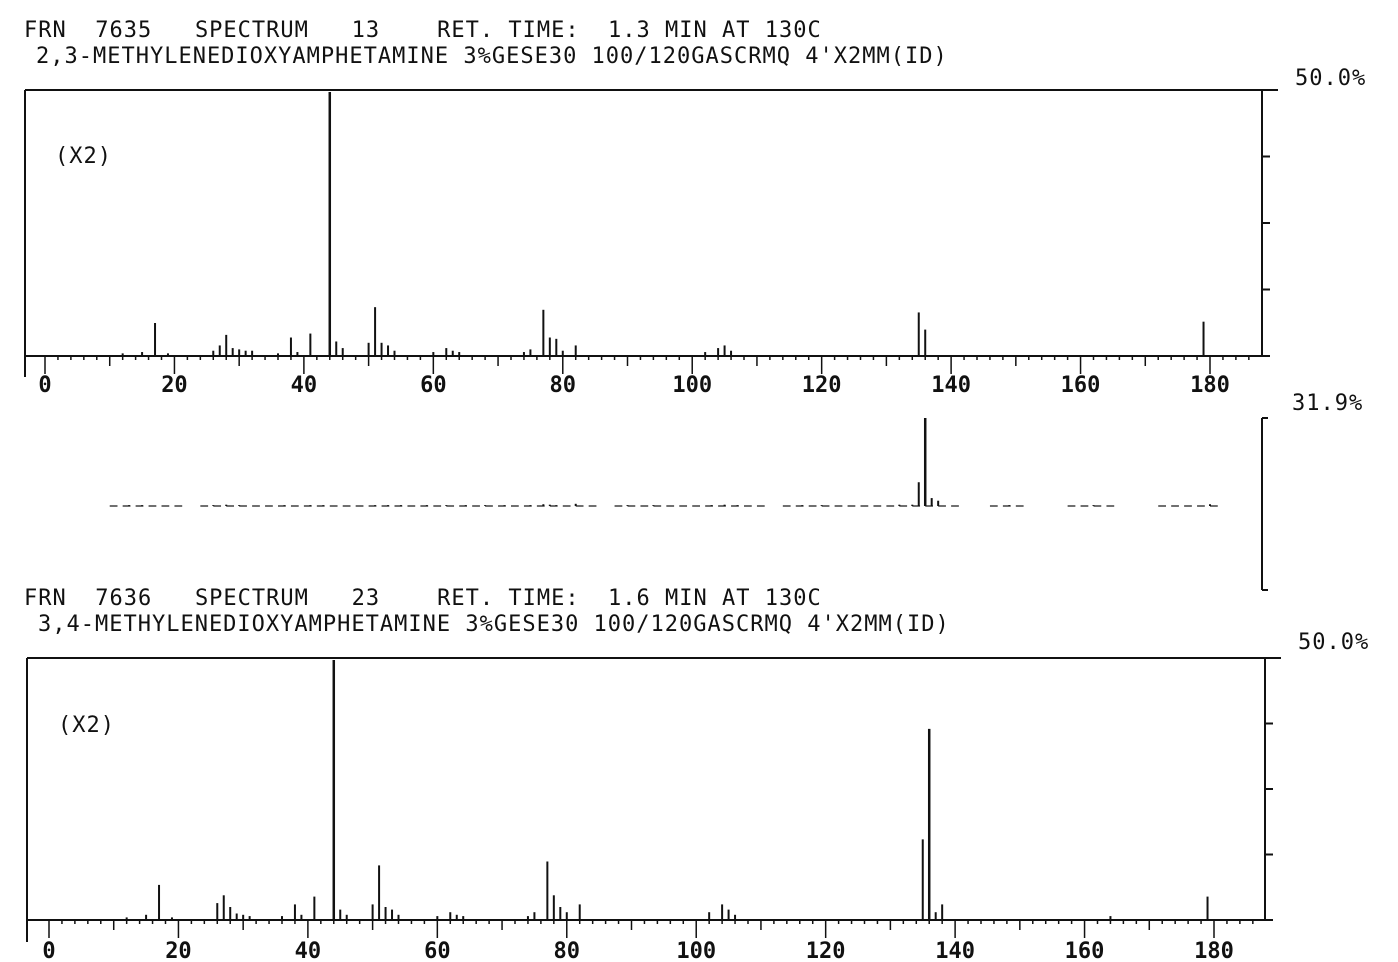 The width and height of the screenshot is (1398, 962). I want to click on spectrum-2-peaks, so click(663, 462).